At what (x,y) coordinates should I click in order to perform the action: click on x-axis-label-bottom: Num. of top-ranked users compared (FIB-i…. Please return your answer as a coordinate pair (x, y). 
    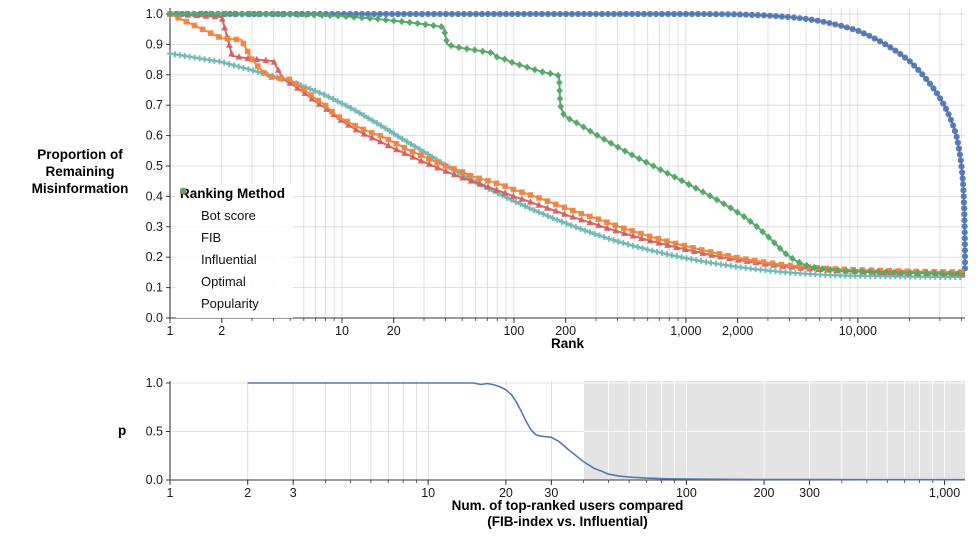
    Looking at the image, I should click on (567, 513).